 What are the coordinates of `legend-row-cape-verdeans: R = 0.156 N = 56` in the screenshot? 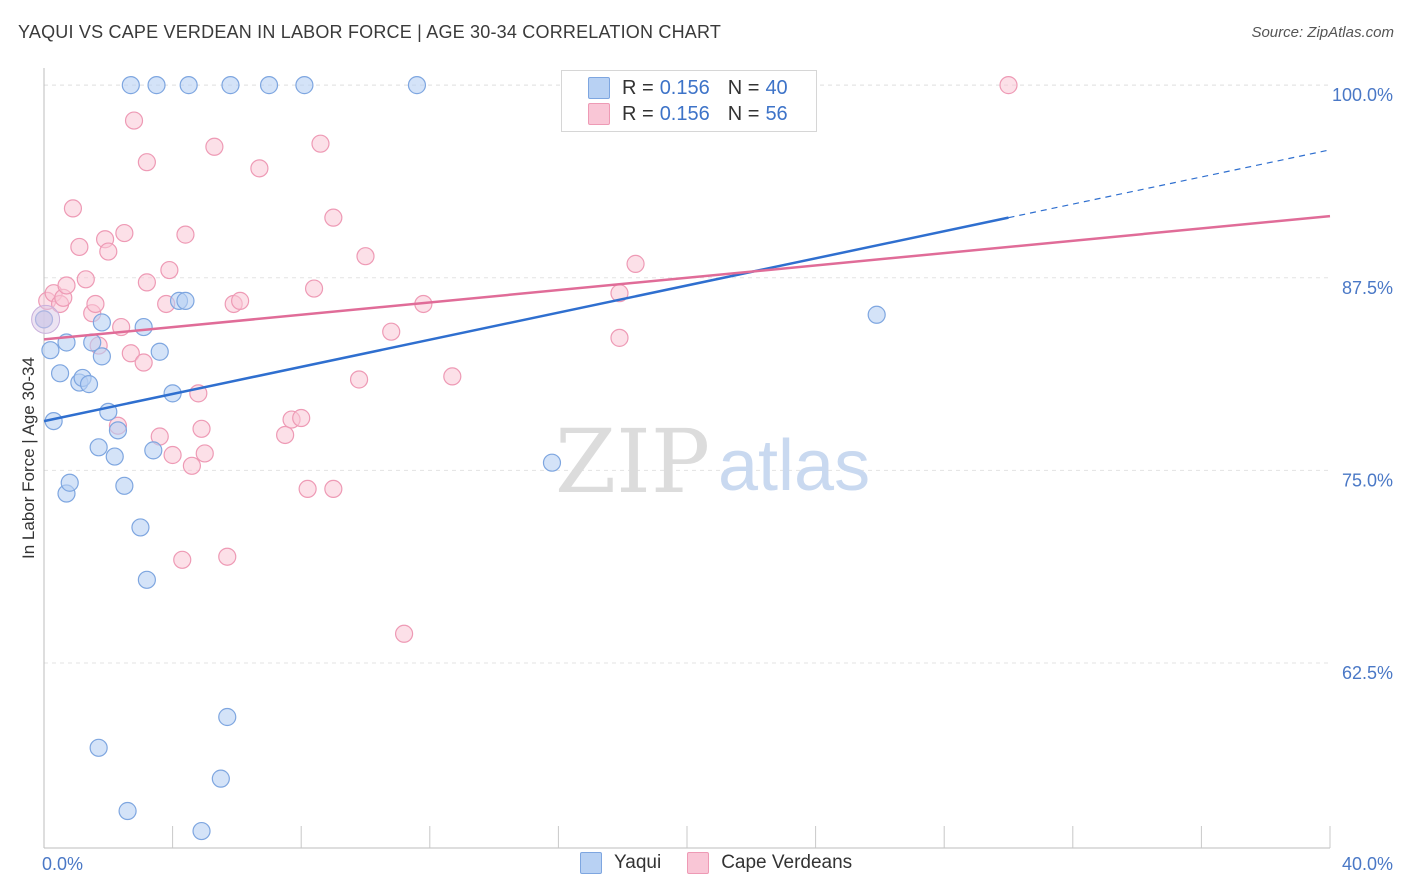 It's located at (688, 114).